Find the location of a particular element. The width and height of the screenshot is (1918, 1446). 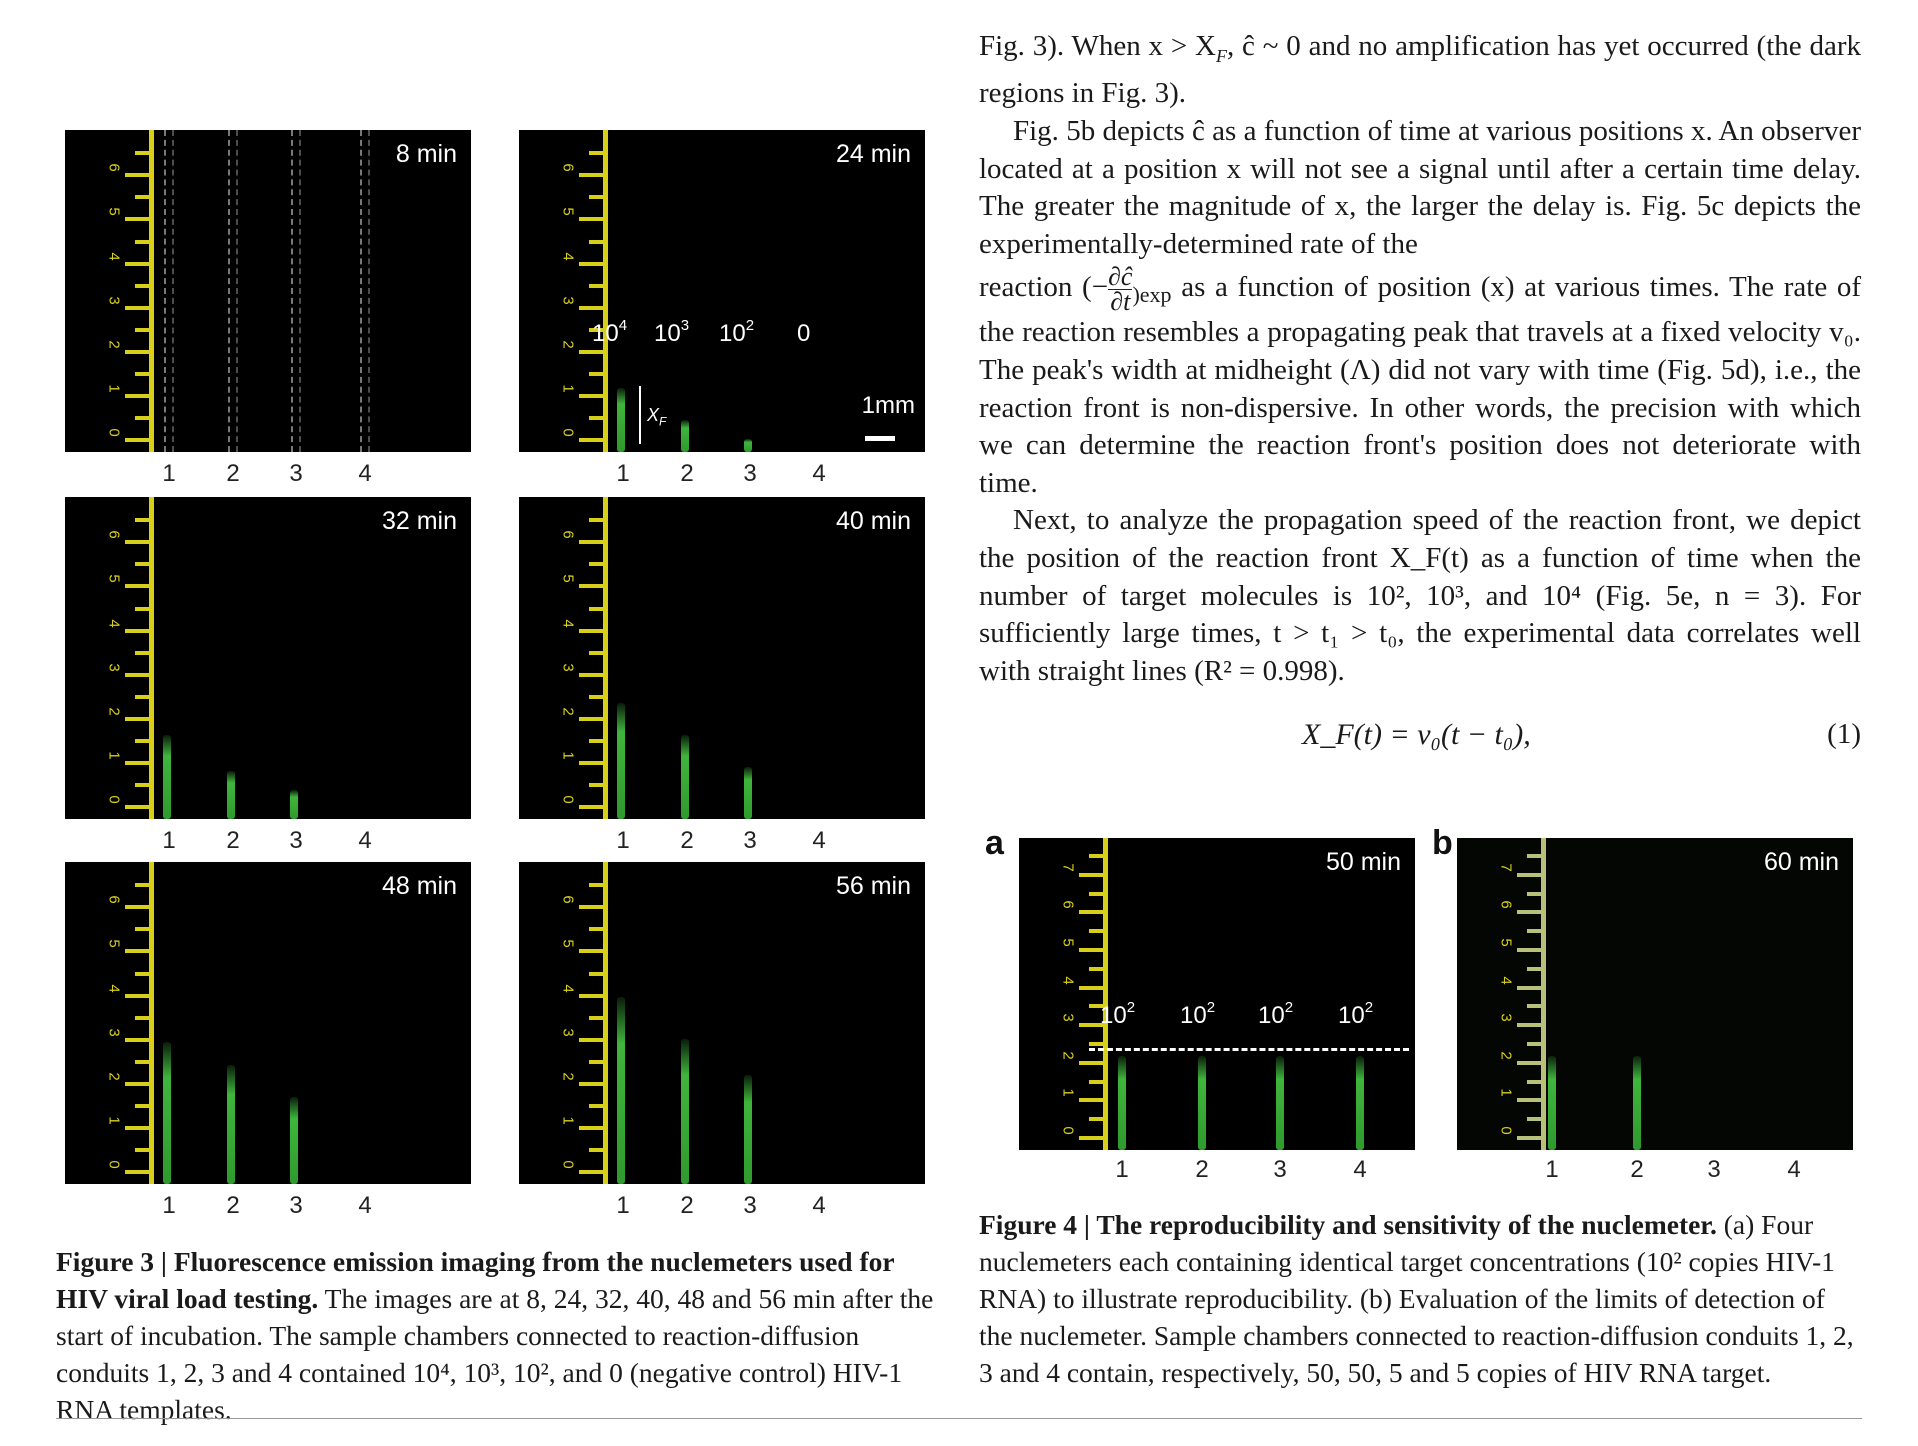

fig3-panel: 0 1 2 3 4 5 6 24 min 104 103 102 0 XF 1mm is located at coordinates (722, 291).